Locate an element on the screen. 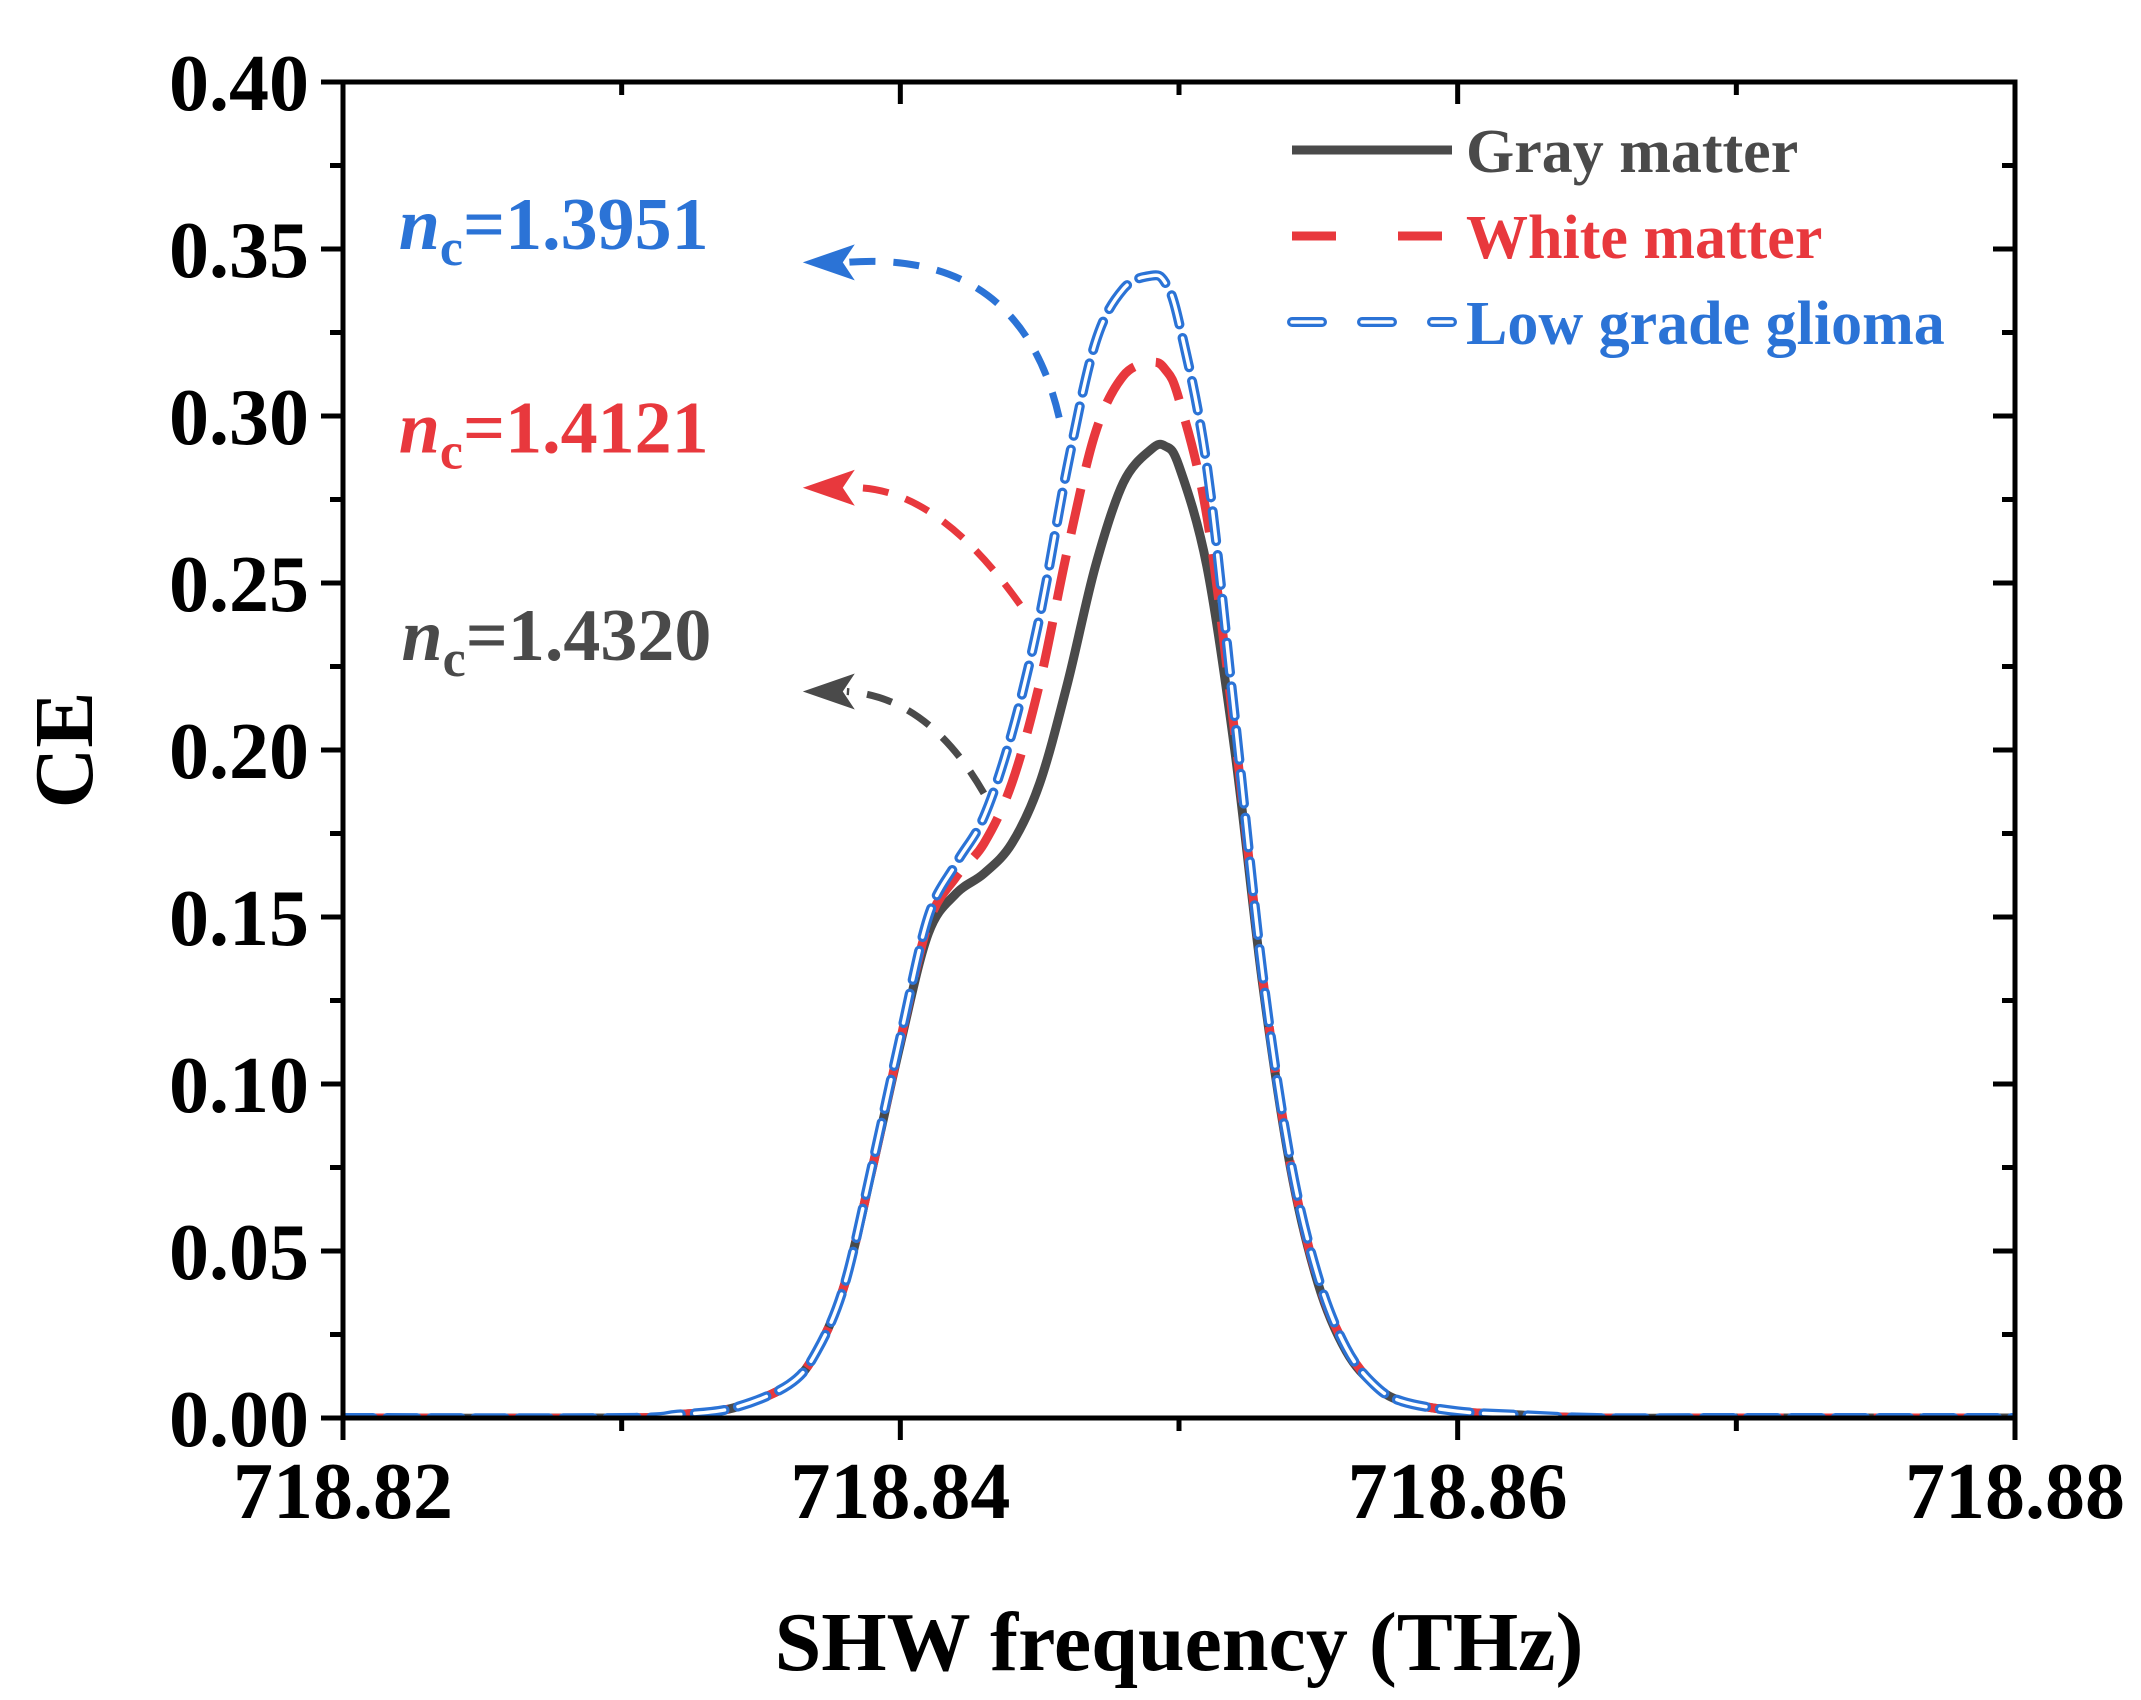  legend-label-gray-matter: Gray matter is located at coordinates (1632, 152).